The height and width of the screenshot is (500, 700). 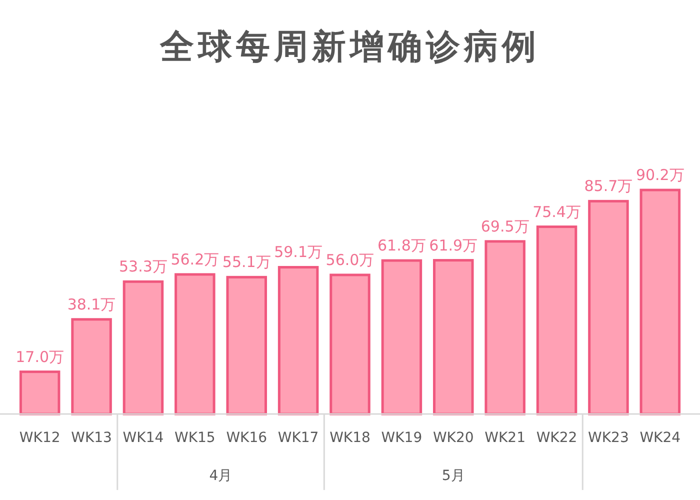 I want to click on data-label: 69.5万, so click(x=505, y=226).